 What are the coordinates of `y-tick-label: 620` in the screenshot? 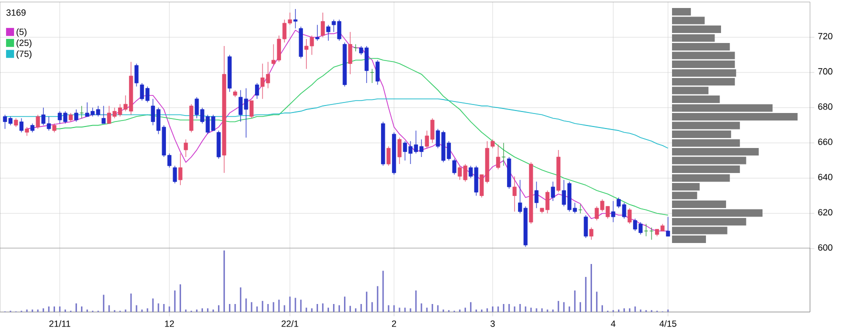 It's located at (825, 212).